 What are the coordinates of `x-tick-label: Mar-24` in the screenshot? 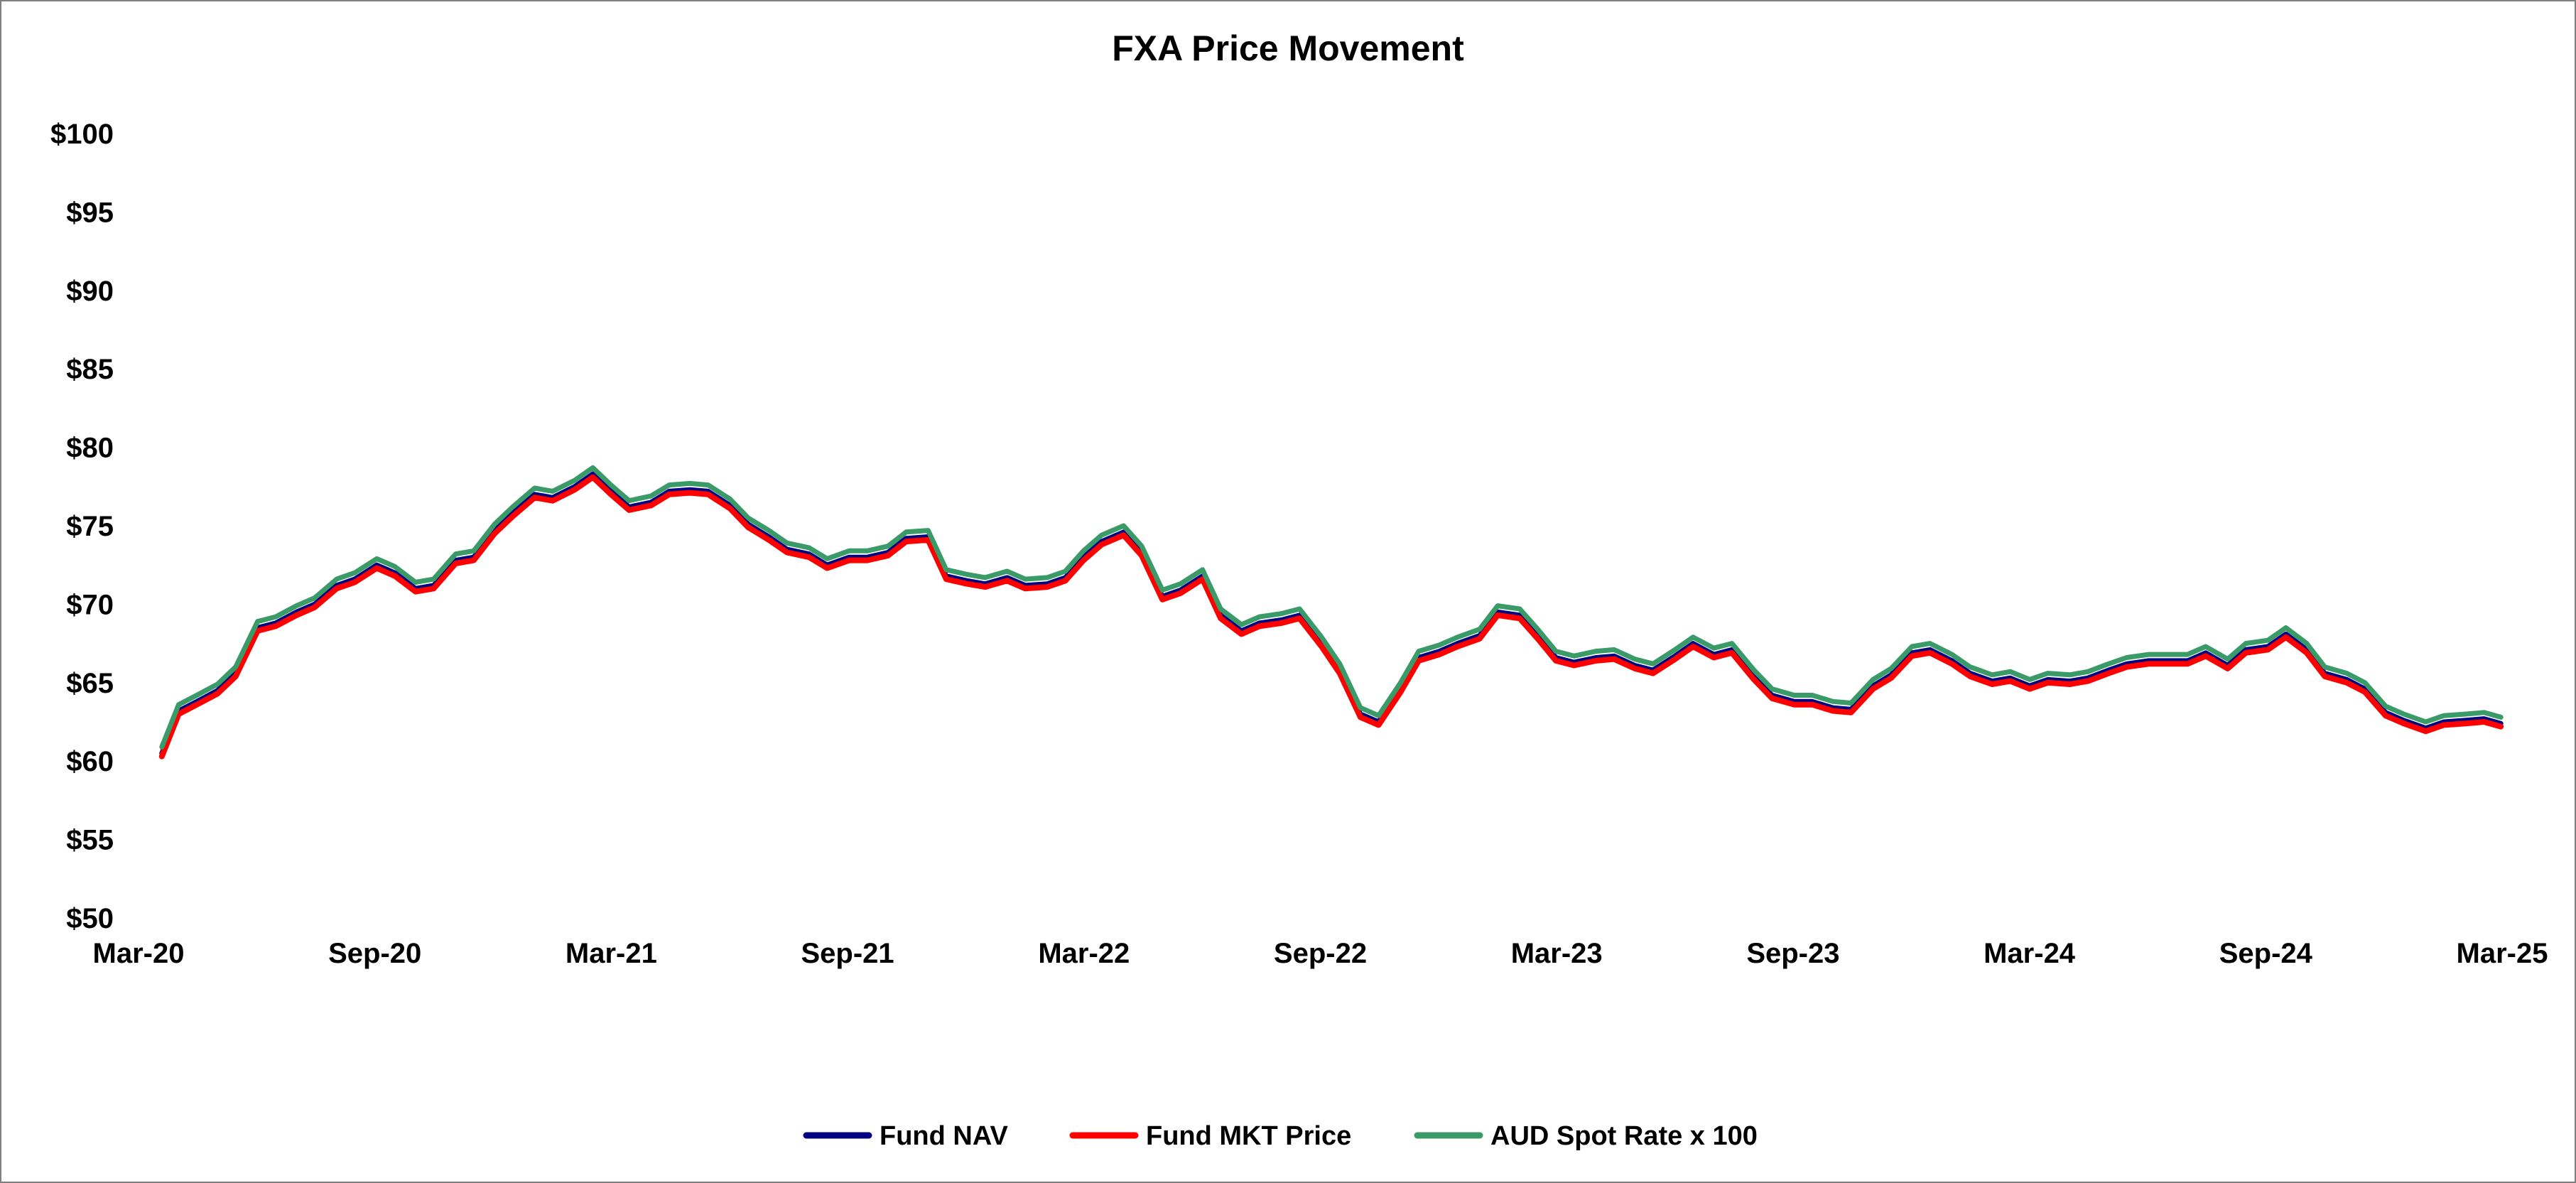 It's located at (2030, 953).